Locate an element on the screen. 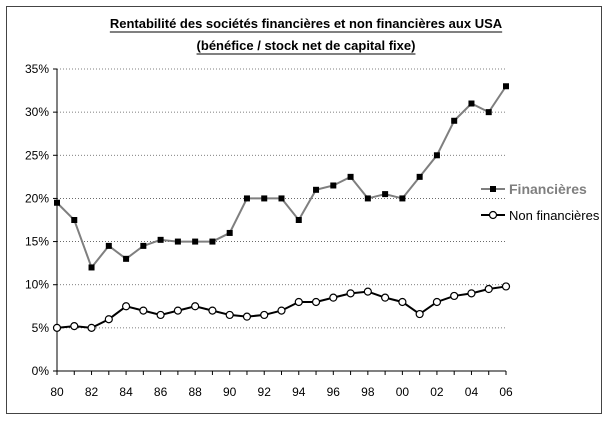 This screenshot has width=609, height=421. x-tick-label: 92 is located at coordinates (265, 392).